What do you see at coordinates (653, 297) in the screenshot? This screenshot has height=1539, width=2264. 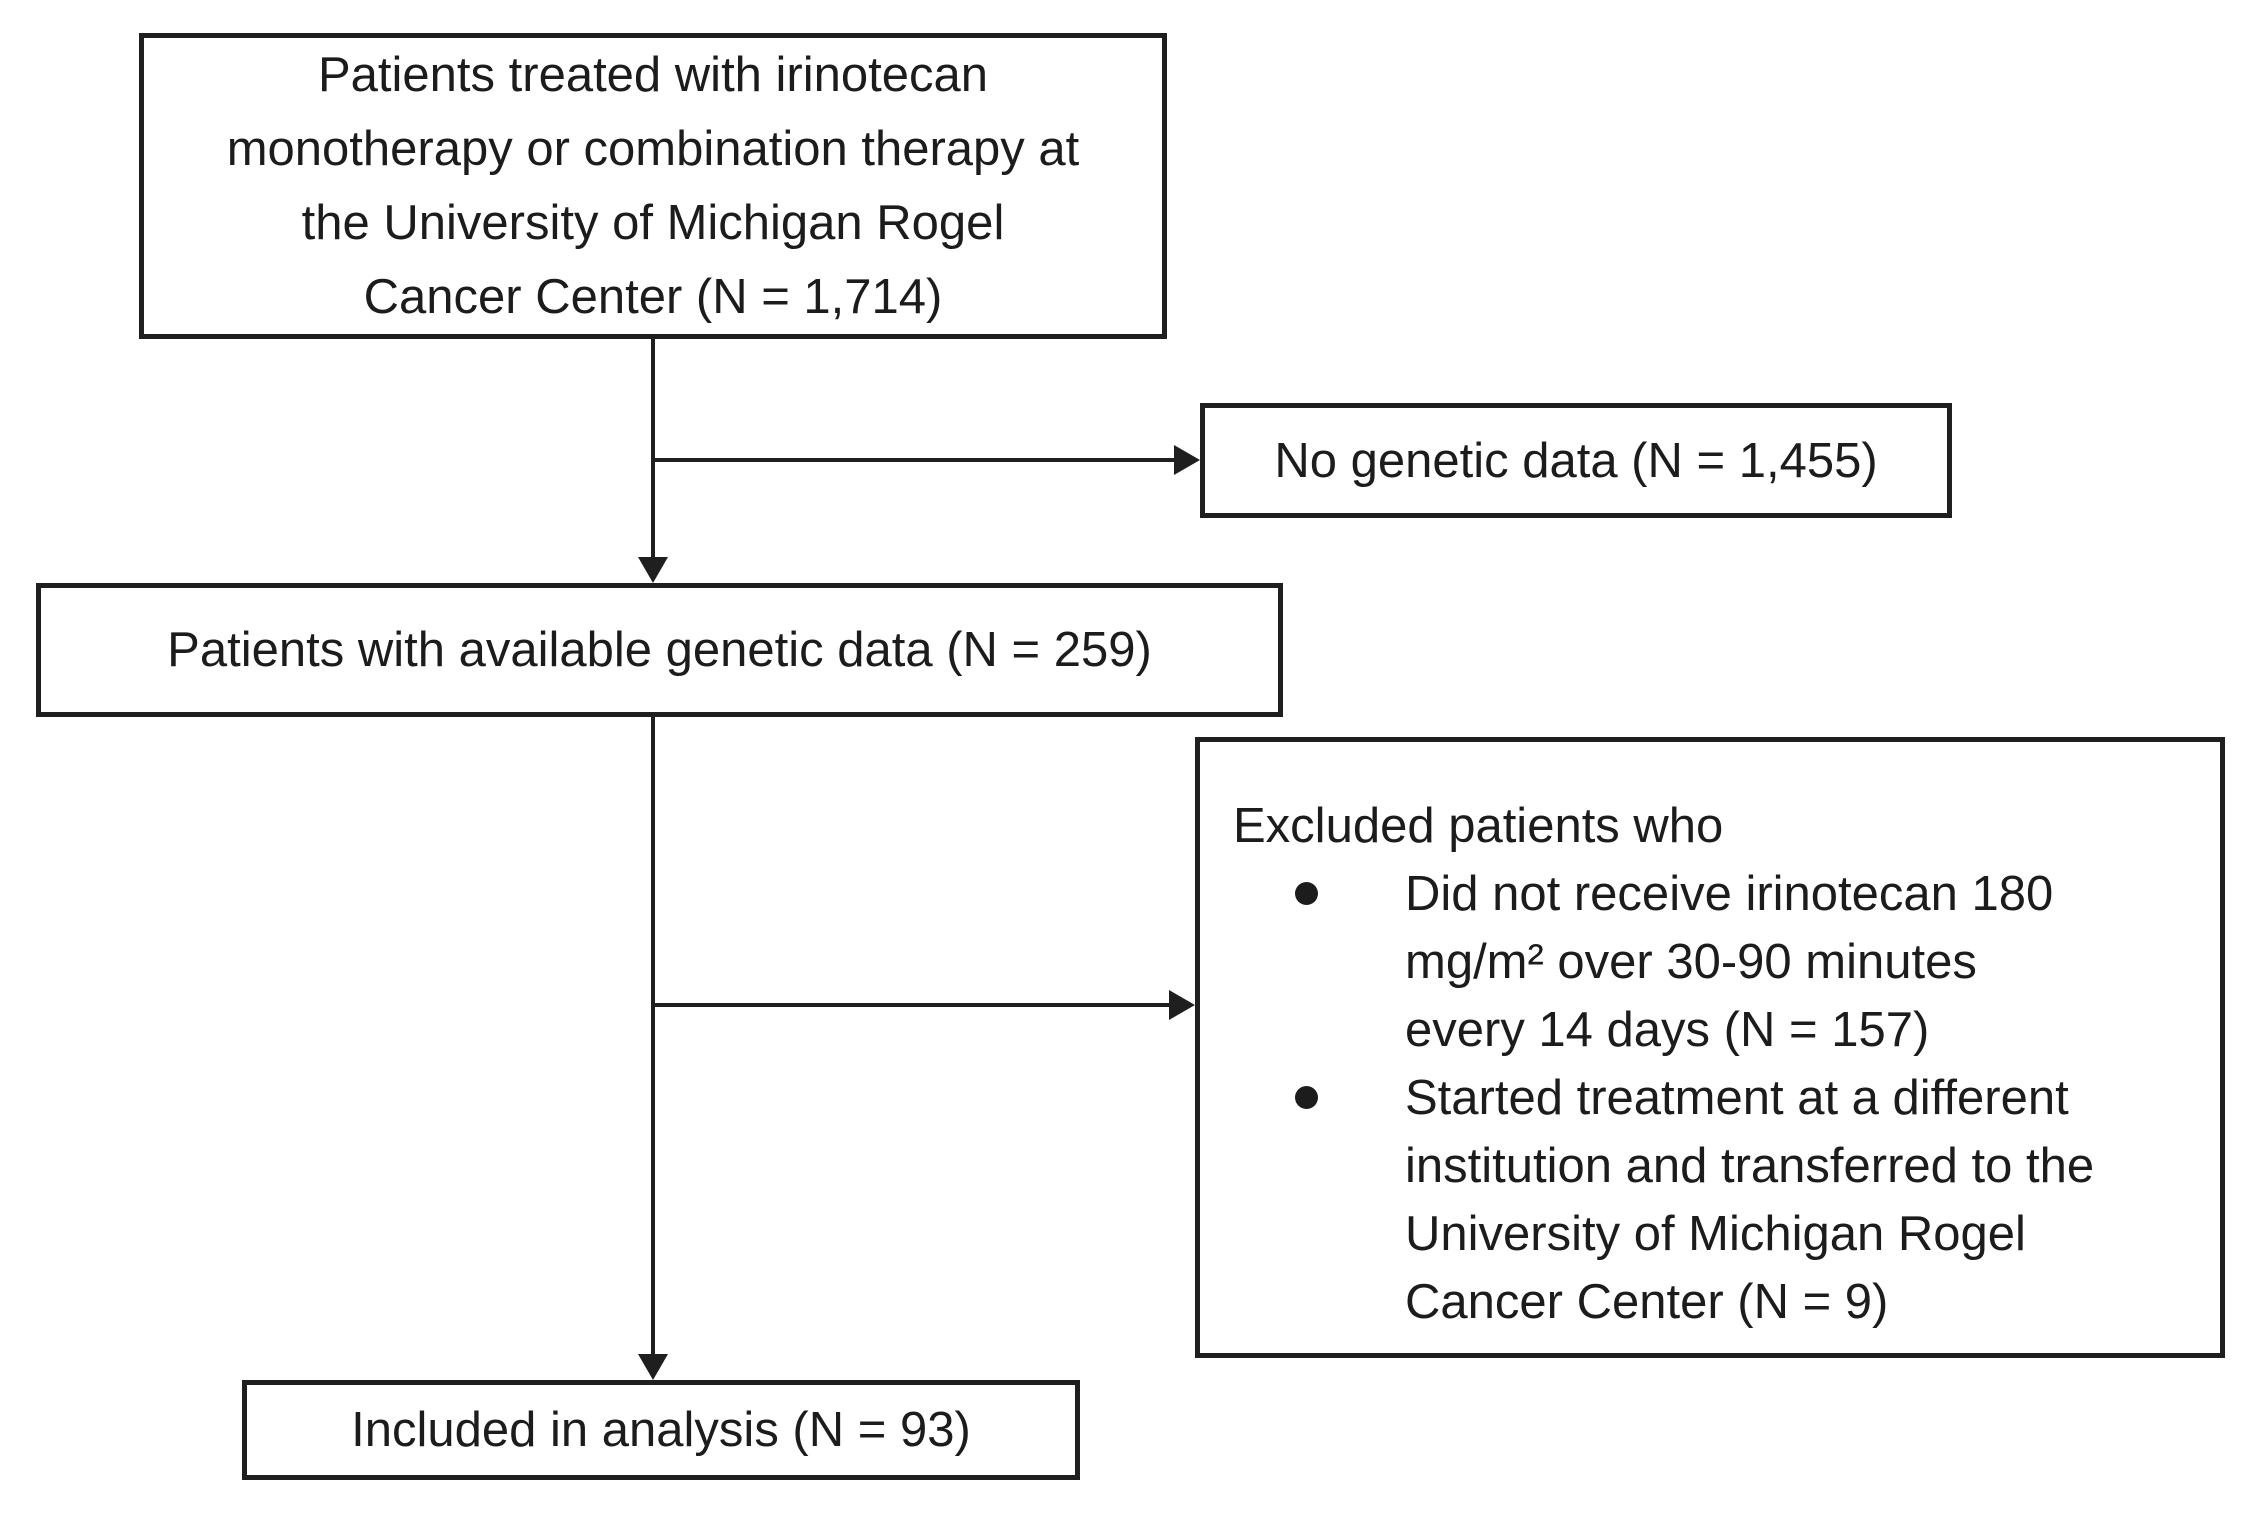 I see `node-text-line: Cancer Center (N = 1,714)` at bounding box center [653, 297].